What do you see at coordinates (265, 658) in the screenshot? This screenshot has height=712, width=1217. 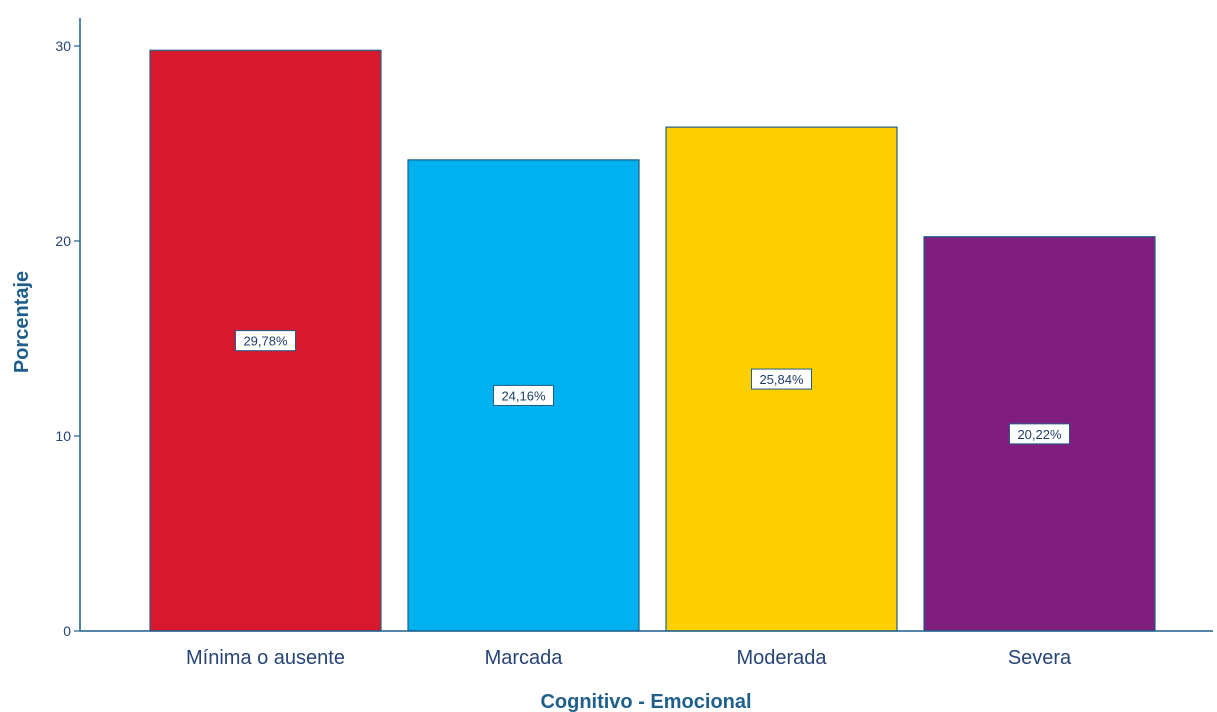 I see `x-tick-label-0: Mínima o ausente` at bounding box center [265, 658].